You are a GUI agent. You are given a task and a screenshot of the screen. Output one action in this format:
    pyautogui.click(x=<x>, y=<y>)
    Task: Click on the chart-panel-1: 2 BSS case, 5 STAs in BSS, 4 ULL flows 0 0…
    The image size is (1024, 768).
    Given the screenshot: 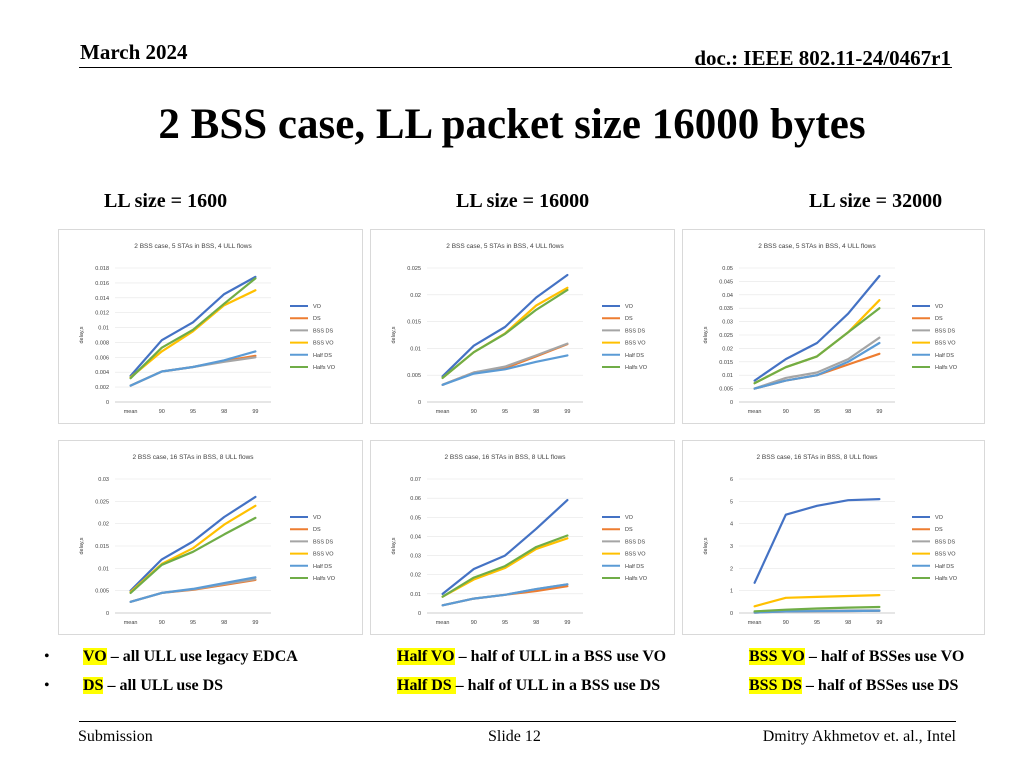 What is the action you would take?
    pyautogui.click(x=210, y=326)
    